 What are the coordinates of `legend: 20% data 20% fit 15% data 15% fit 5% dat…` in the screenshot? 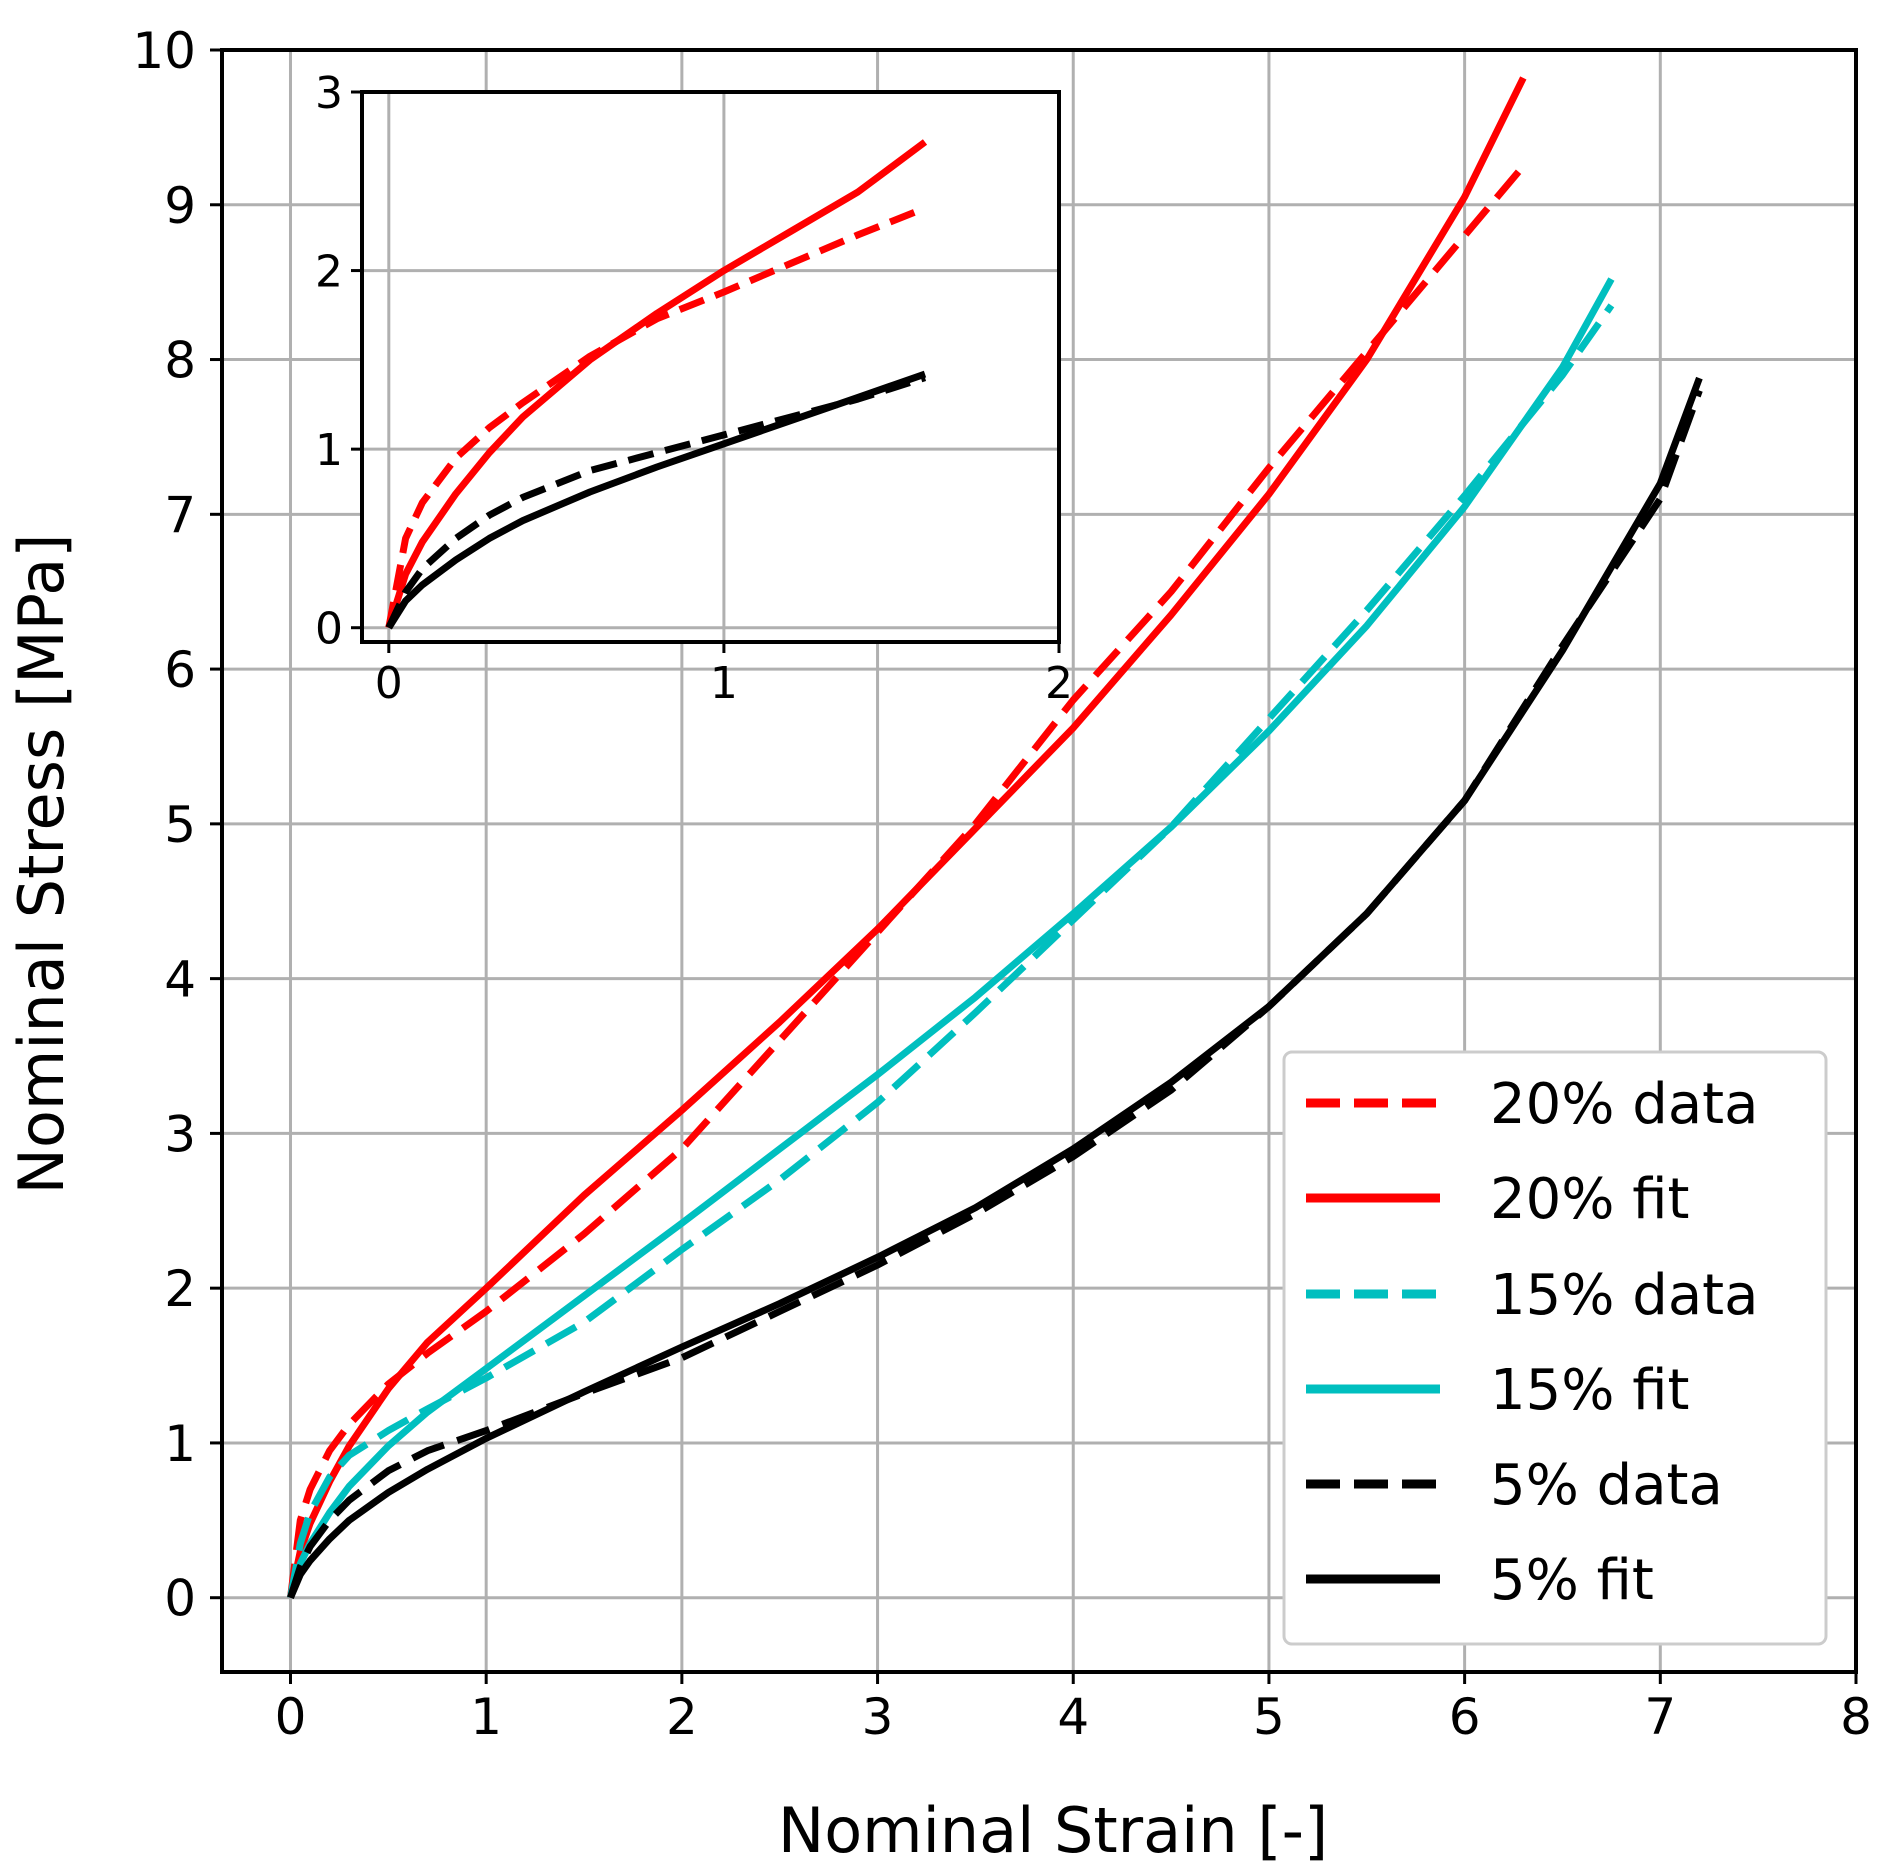 It's located at (1555, 1348).